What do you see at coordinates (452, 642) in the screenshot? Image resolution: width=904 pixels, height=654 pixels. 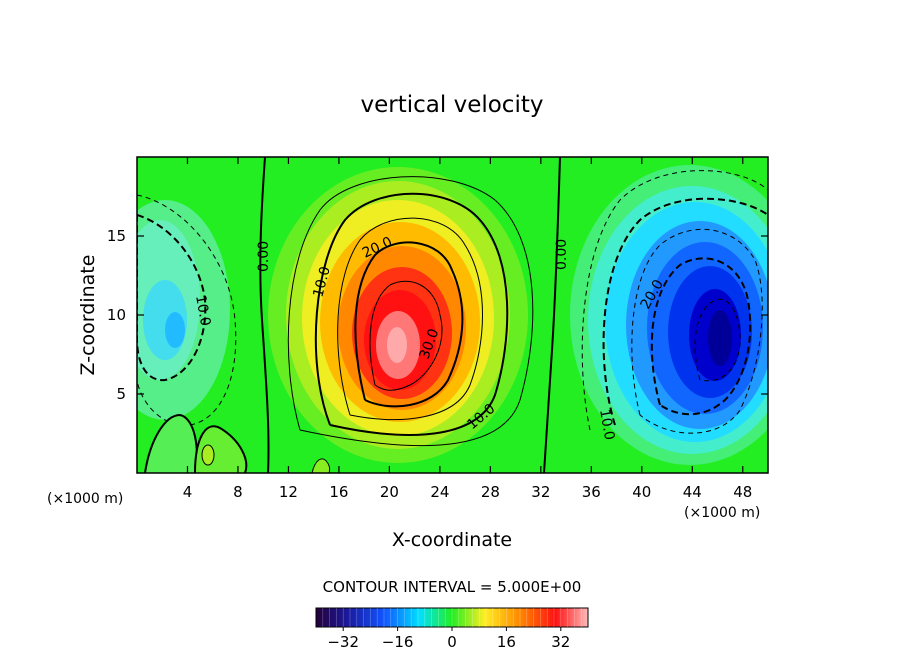 I see `colorbar-tick-label: 0` at bounding box center [452, 642].